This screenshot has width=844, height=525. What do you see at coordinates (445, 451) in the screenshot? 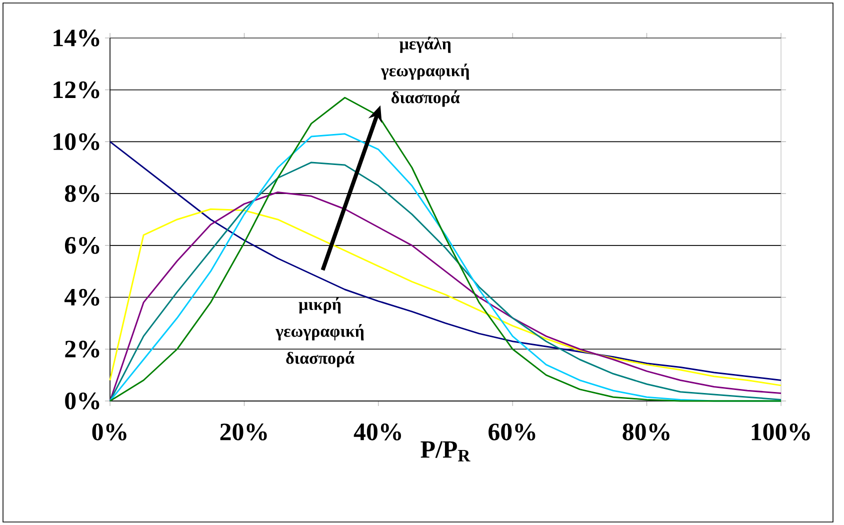
I see `x-axis-title: P/P$_{R}$` at bounding box center [445, 451].